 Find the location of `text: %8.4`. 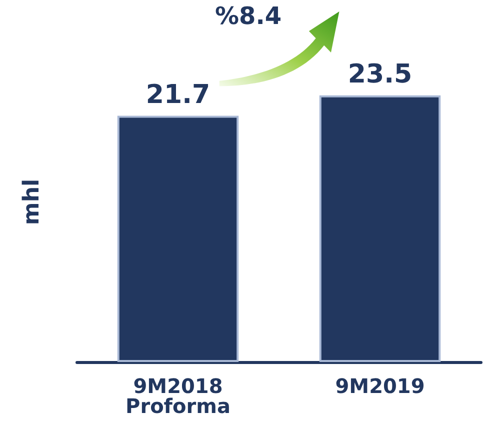

text: %8.4 is located at coordinates (248, 16).